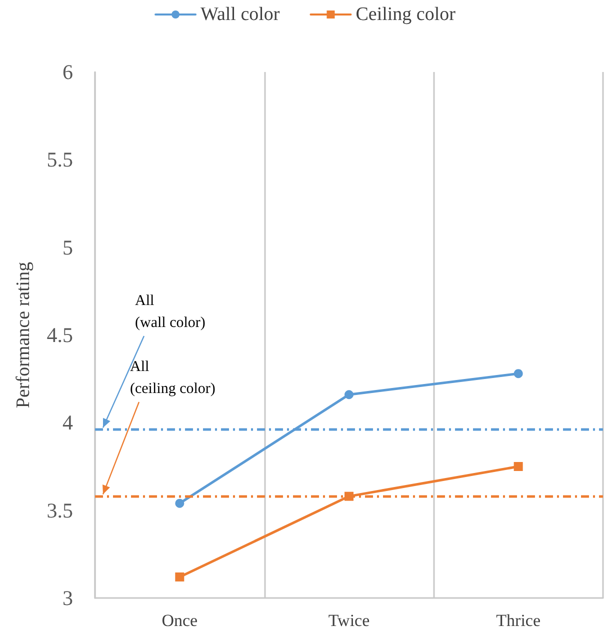 This screenshot has width=610, height=639. Describe the element at coordinates (67, 72) in the screenshot. I see `y-tick-label: 6` at that location.